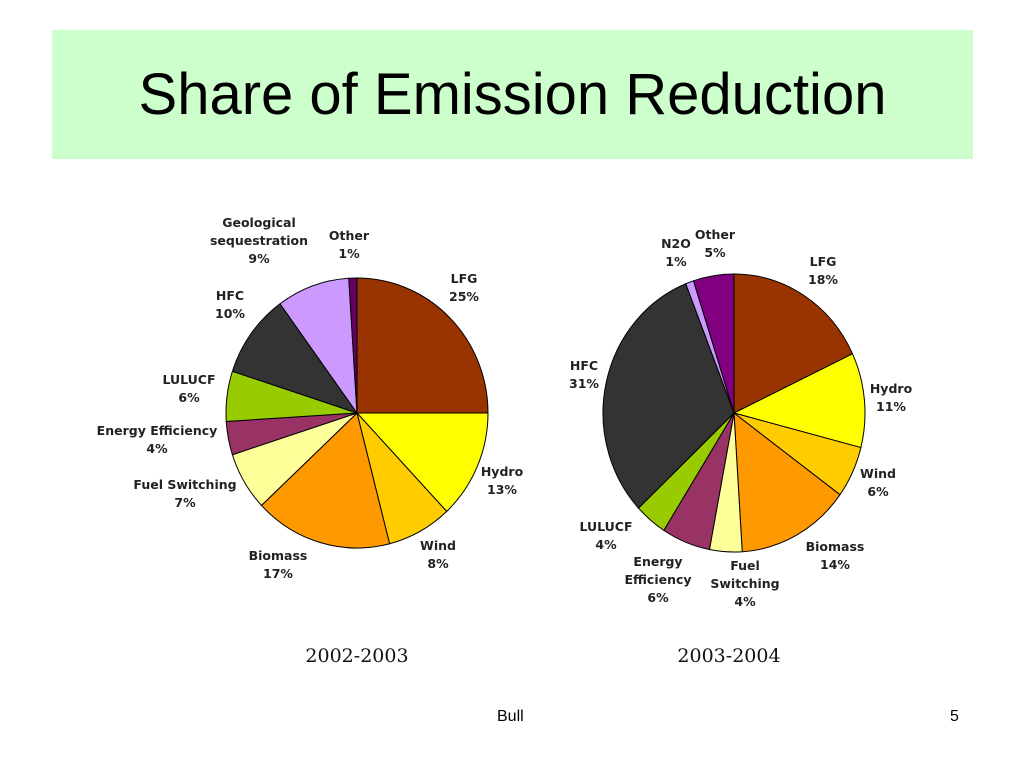 This screenshot has width=1024, height=768. I want to click on slide-page-number: 5, so click(954, 716).